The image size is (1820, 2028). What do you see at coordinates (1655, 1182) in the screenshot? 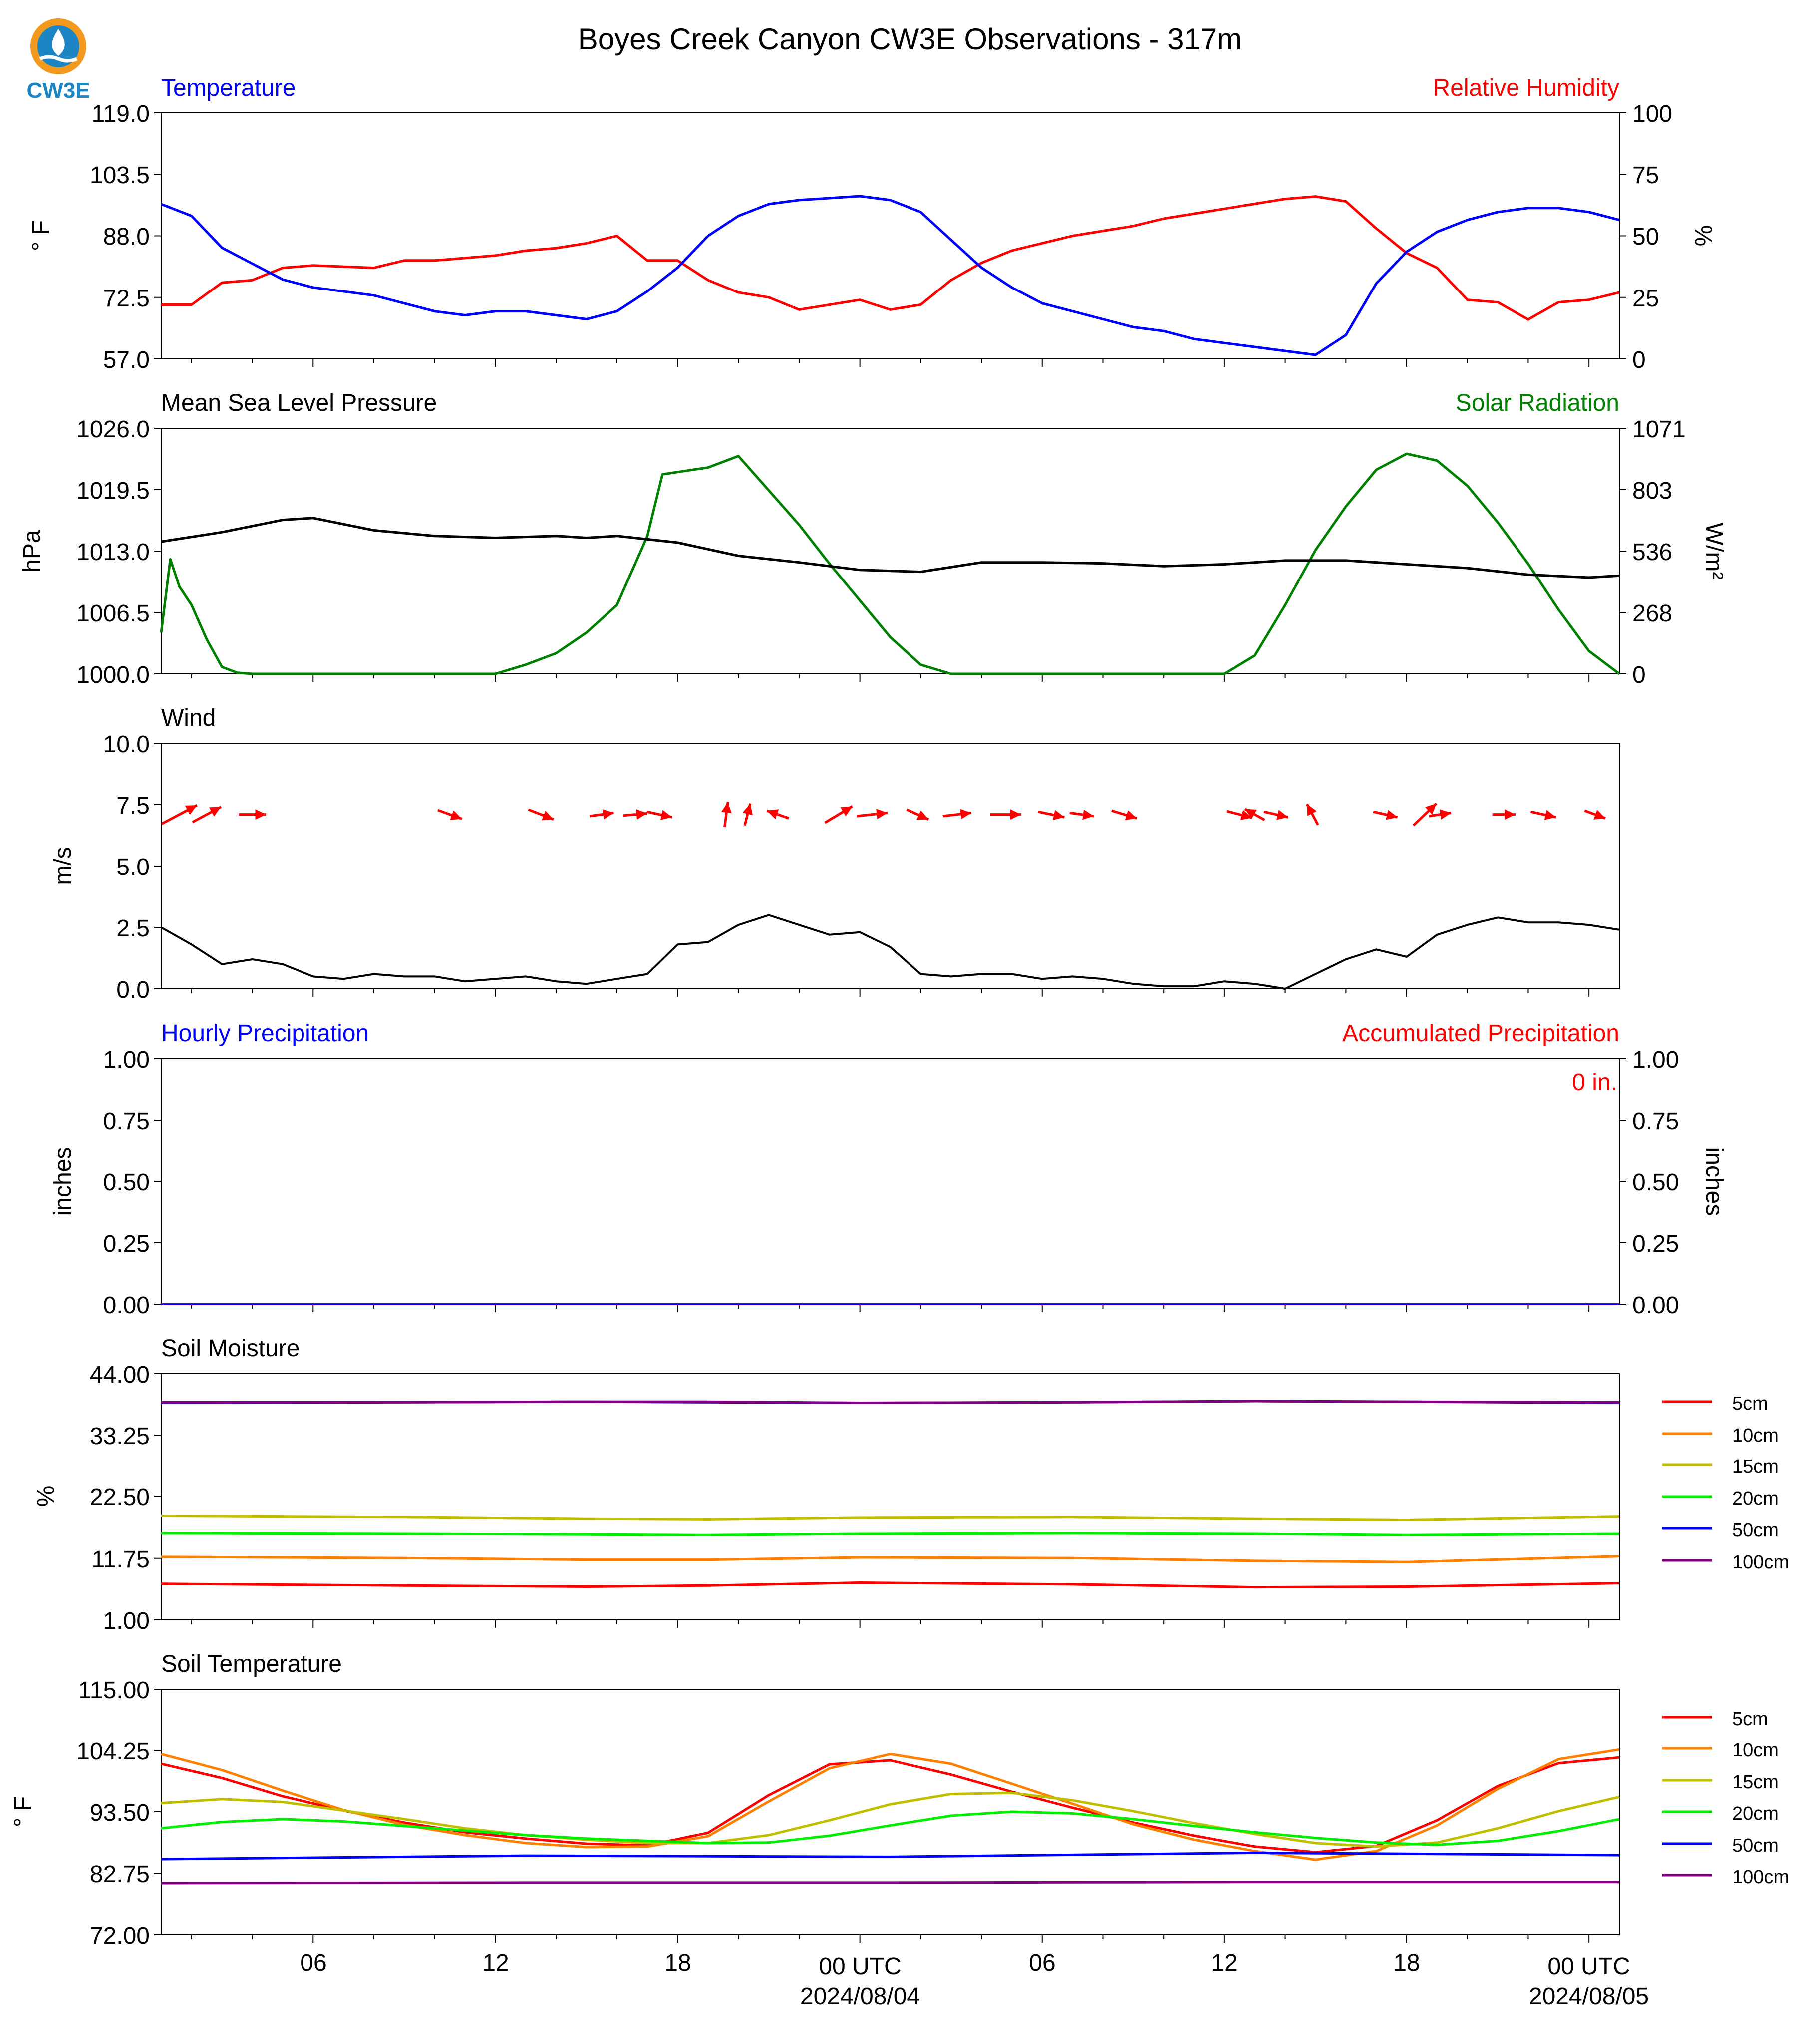
I see `y-tick-right: 0.50` at bounding box center [1655, 1182].